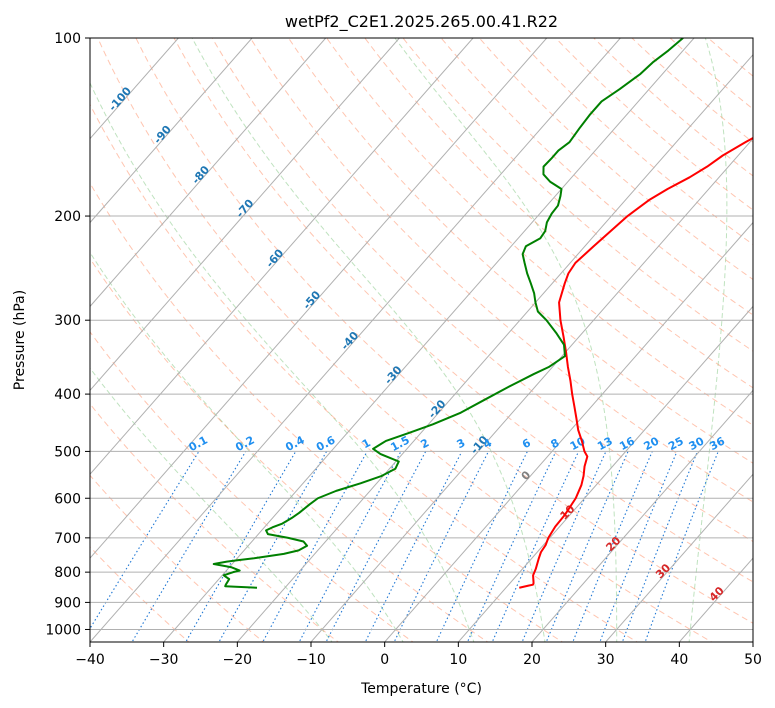  Describe the element at coordinates (67, 217) in the screenshot. I see `y-tick-label: 200` at that location.